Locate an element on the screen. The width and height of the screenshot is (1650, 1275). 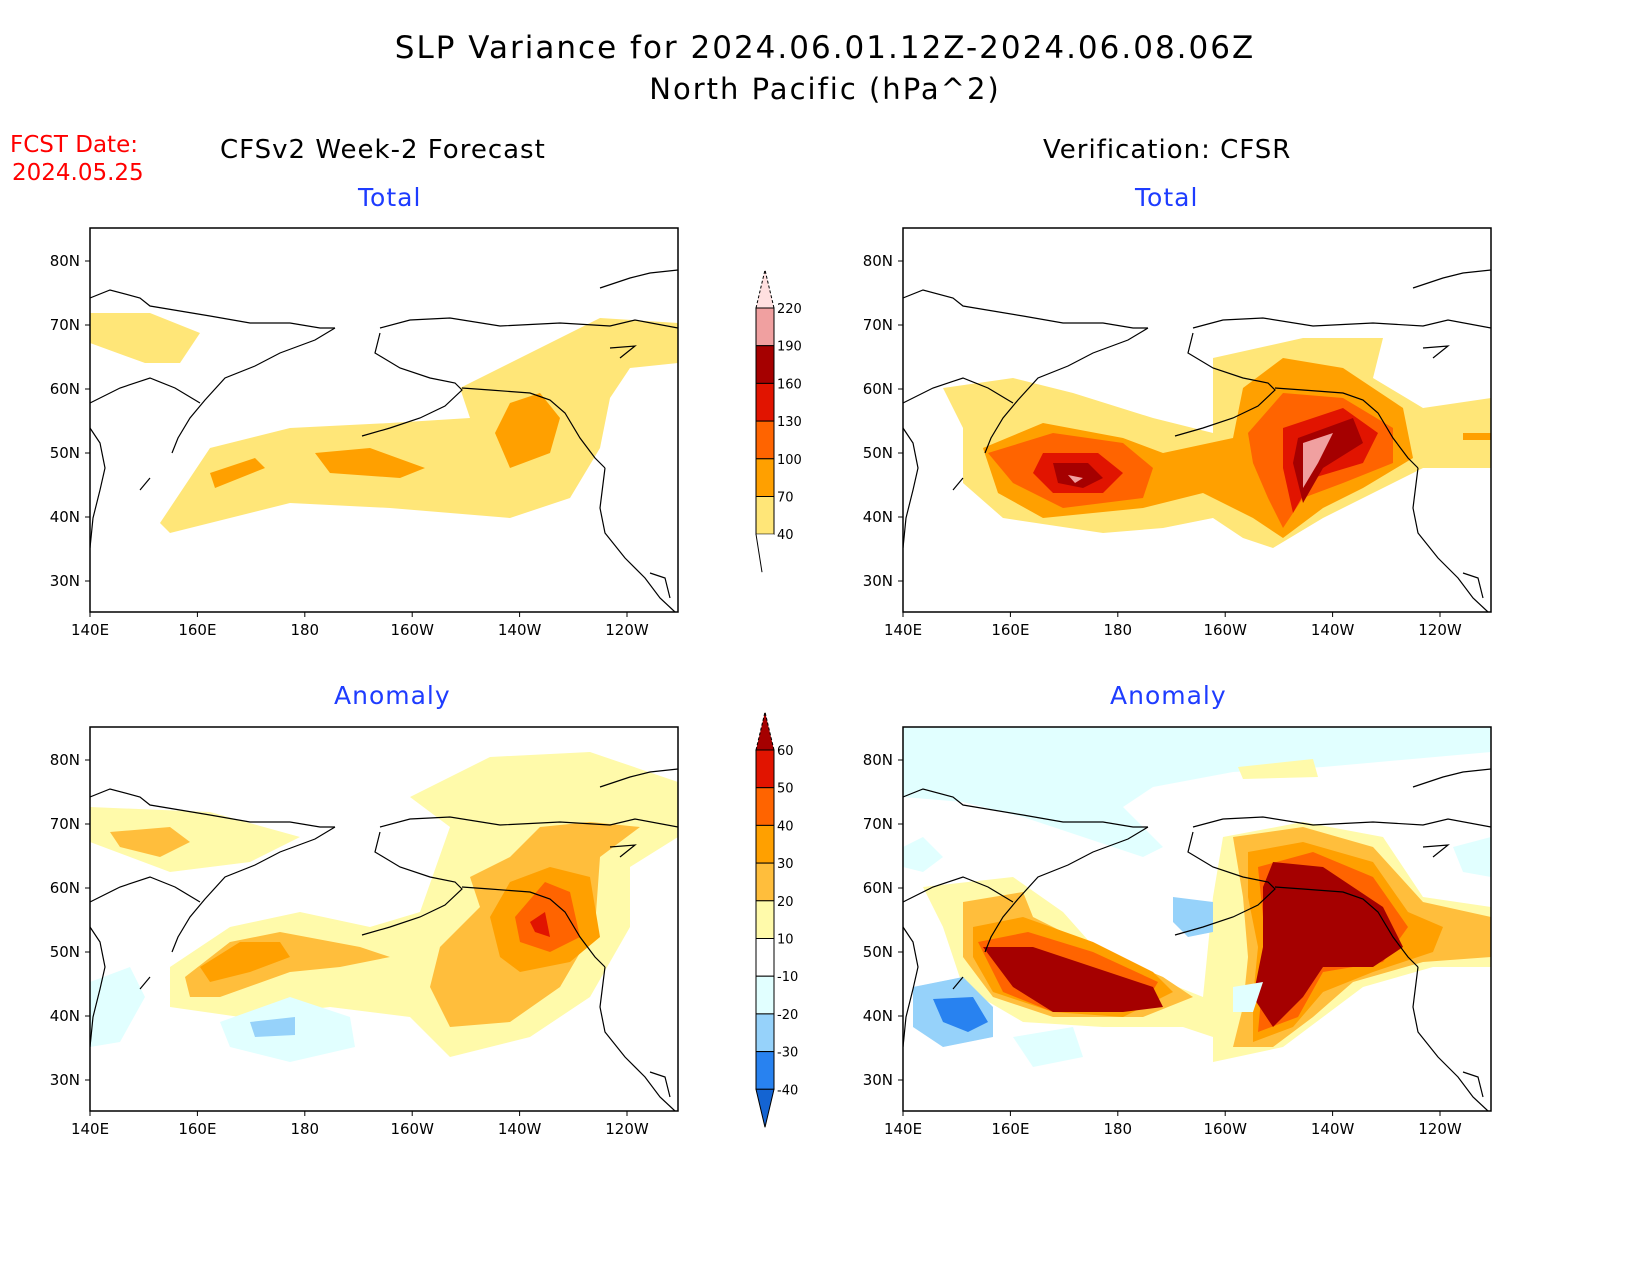
colorbar-label: 100 is located at coordinates (789, 460).